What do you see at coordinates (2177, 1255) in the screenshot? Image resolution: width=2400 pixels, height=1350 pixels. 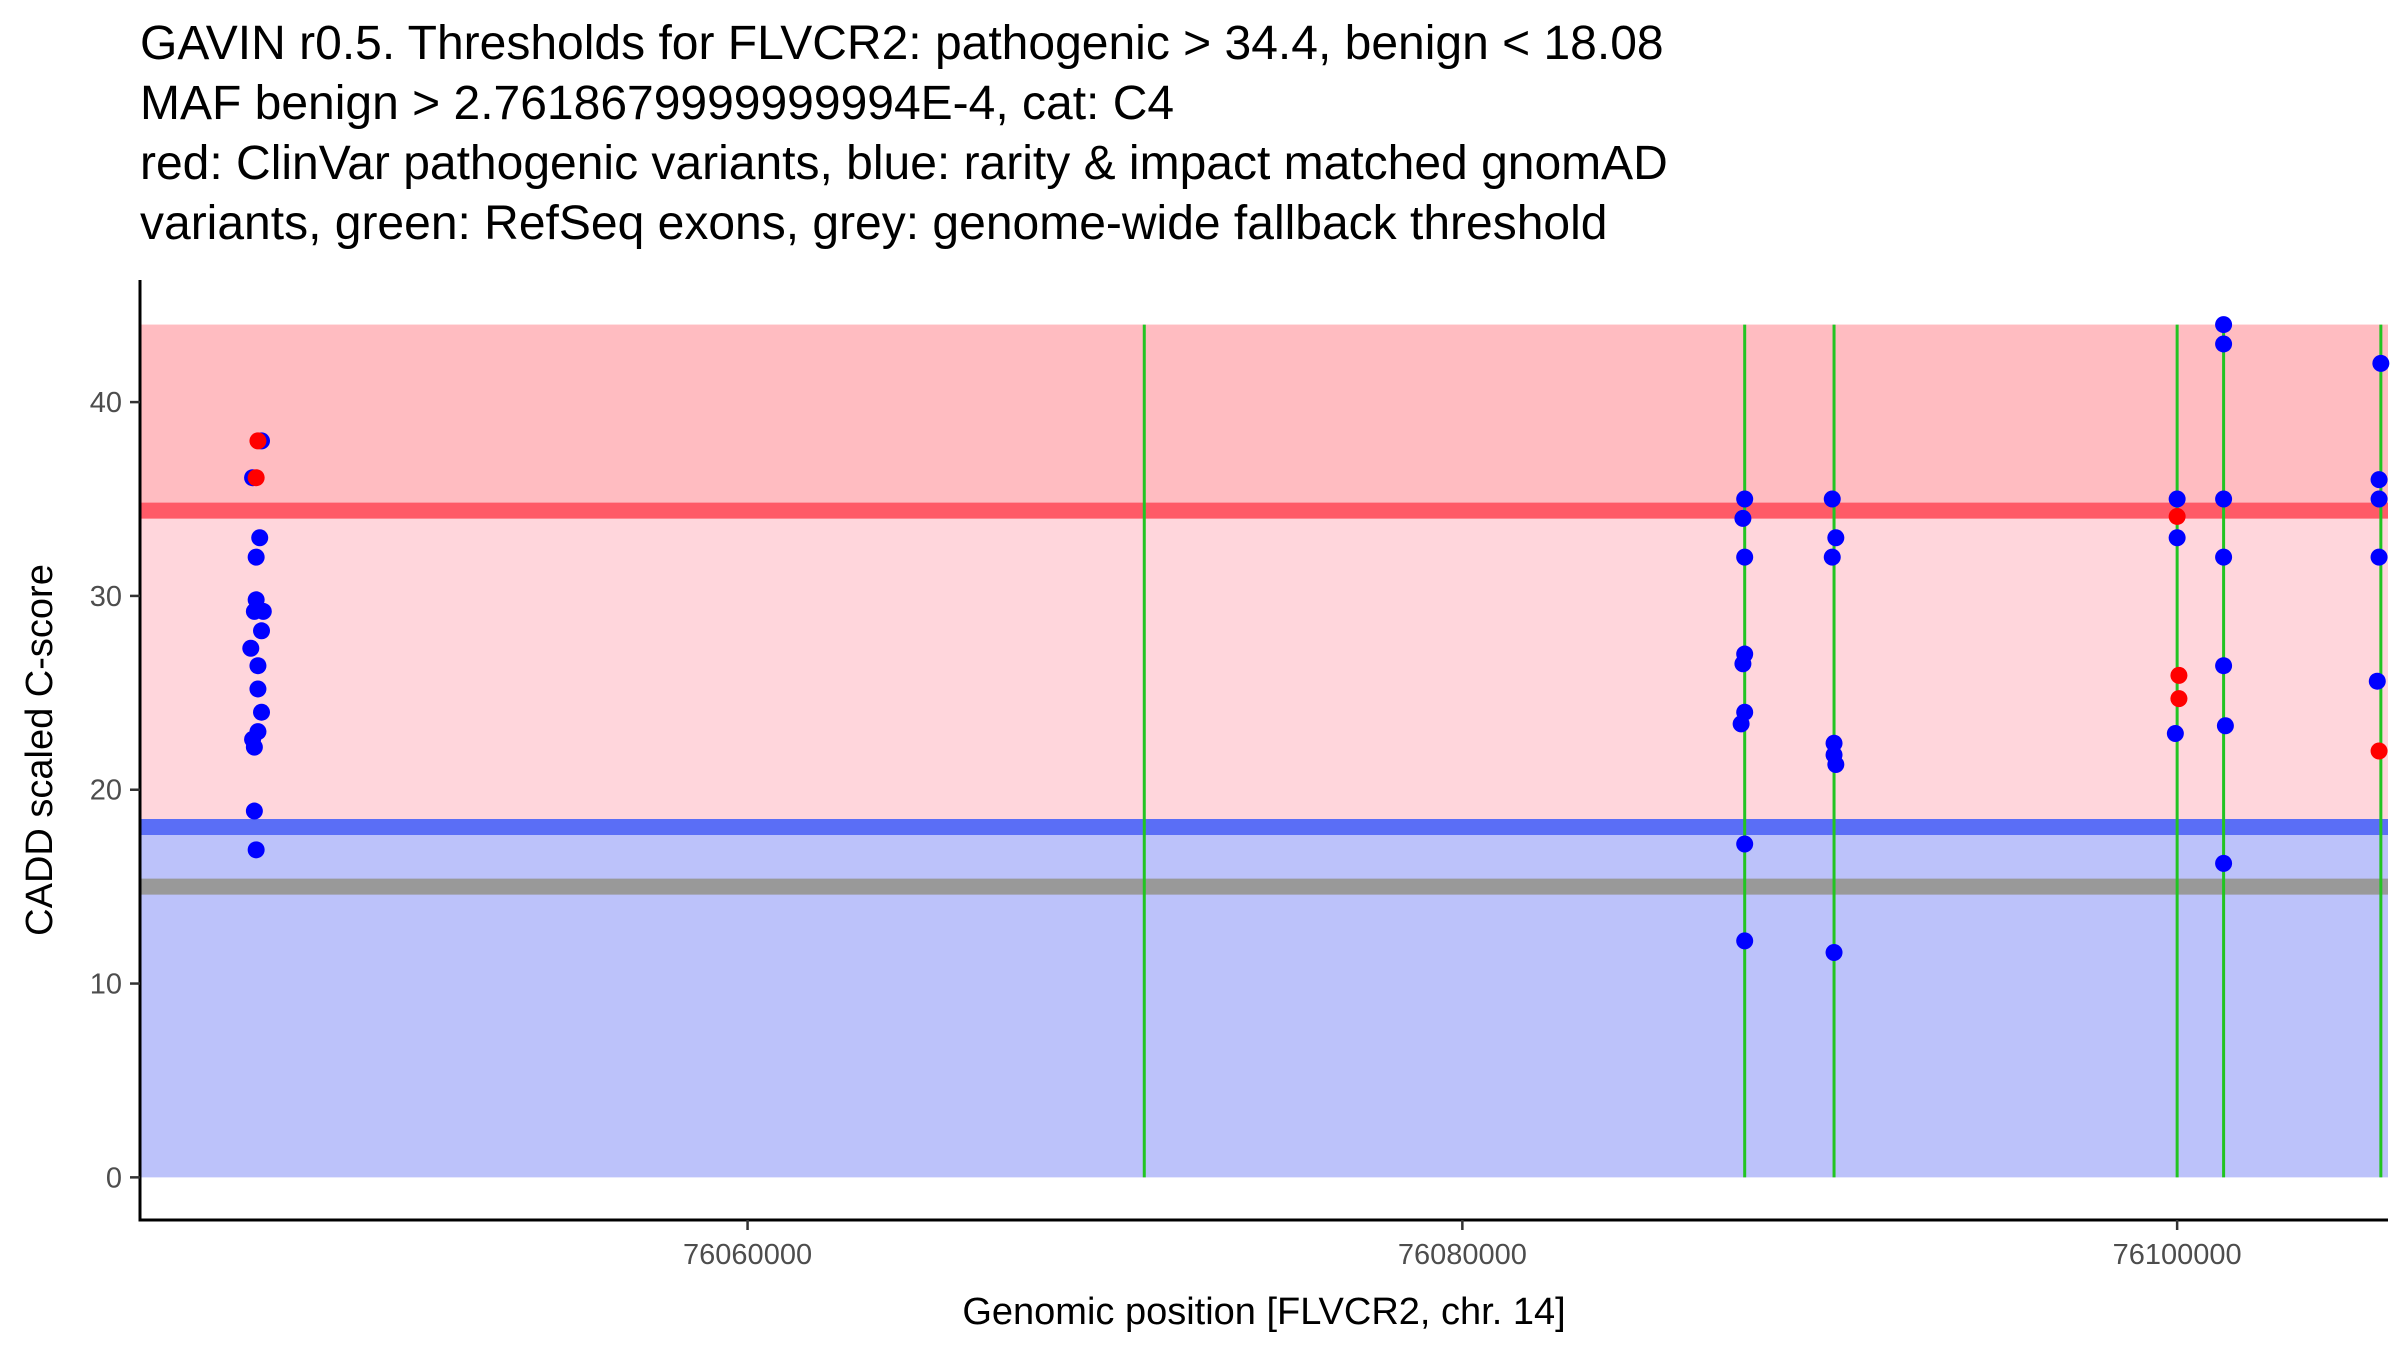 I see `x-tick-label-2: 76100000` at bounding box center [2177, 1255].